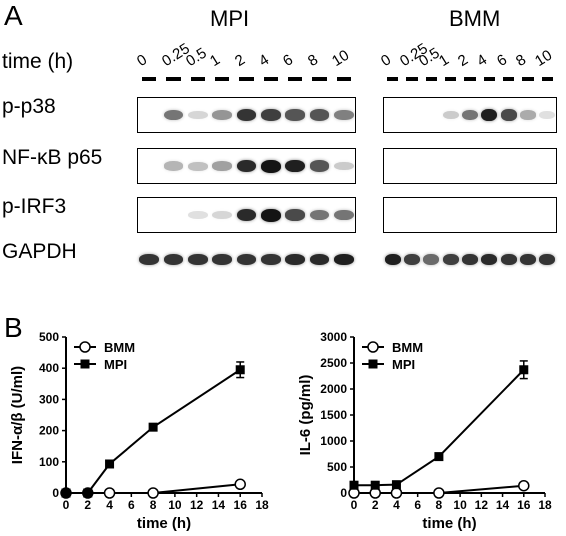  I want to click on row-label-p-irf3: p-IRF3, so click(34, 206).